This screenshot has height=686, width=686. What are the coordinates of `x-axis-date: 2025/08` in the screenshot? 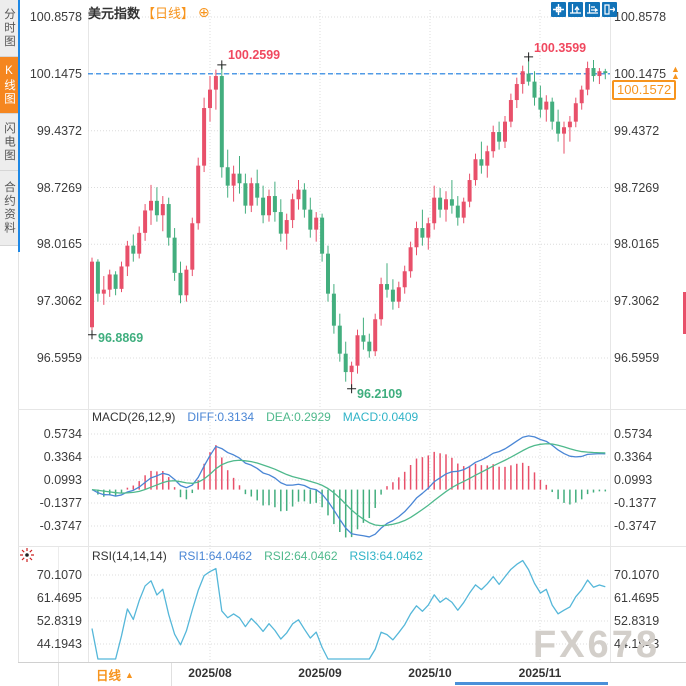 It's located at (210, 673).